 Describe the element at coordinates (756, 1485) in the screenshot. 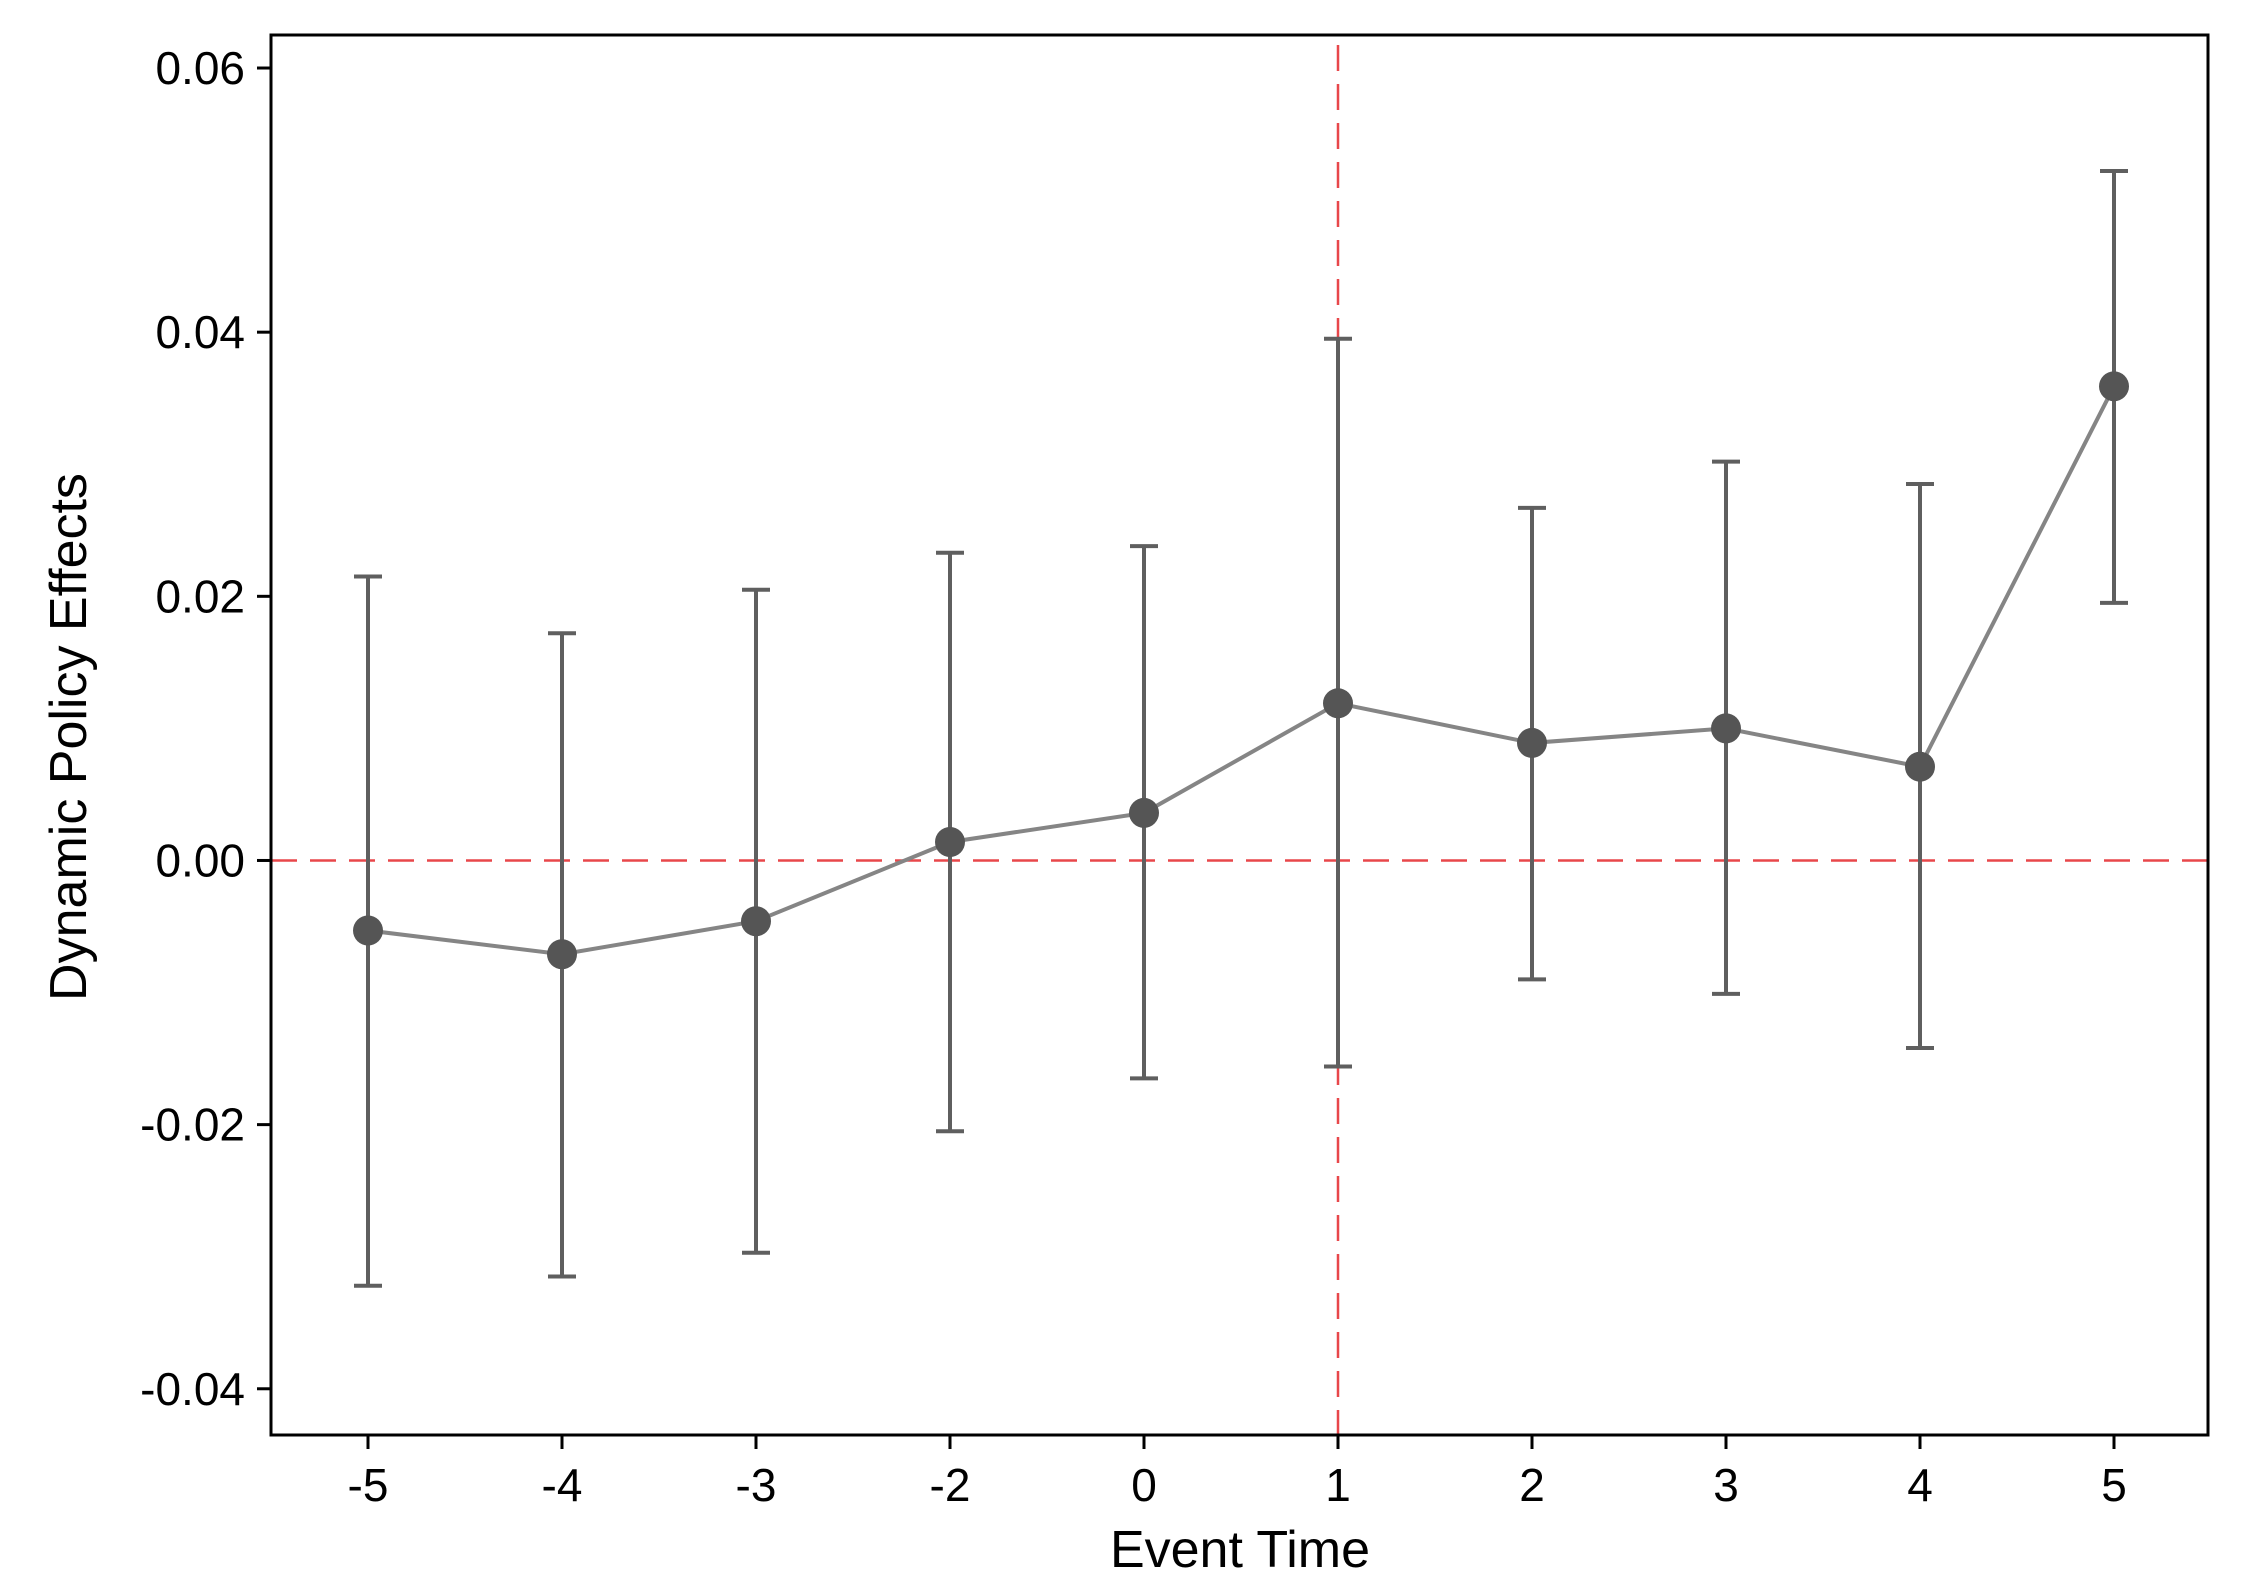

I see `x-tick-label: -3` at that location.